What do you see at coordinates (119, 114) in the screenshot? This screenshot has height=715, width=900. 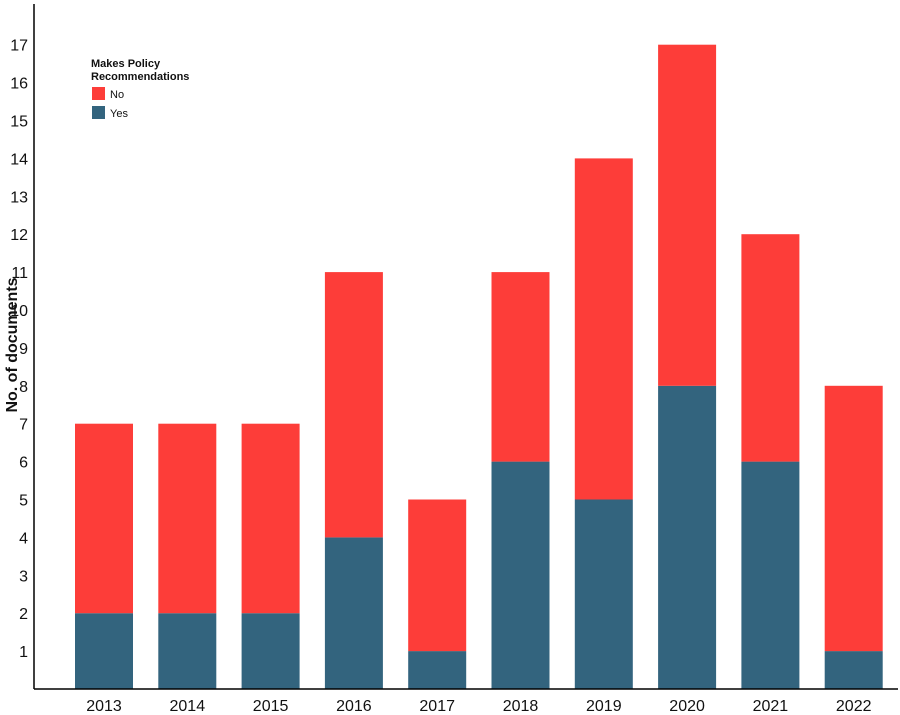 I see `legend-label-yes: Yes` at bounding box center [119, 114].